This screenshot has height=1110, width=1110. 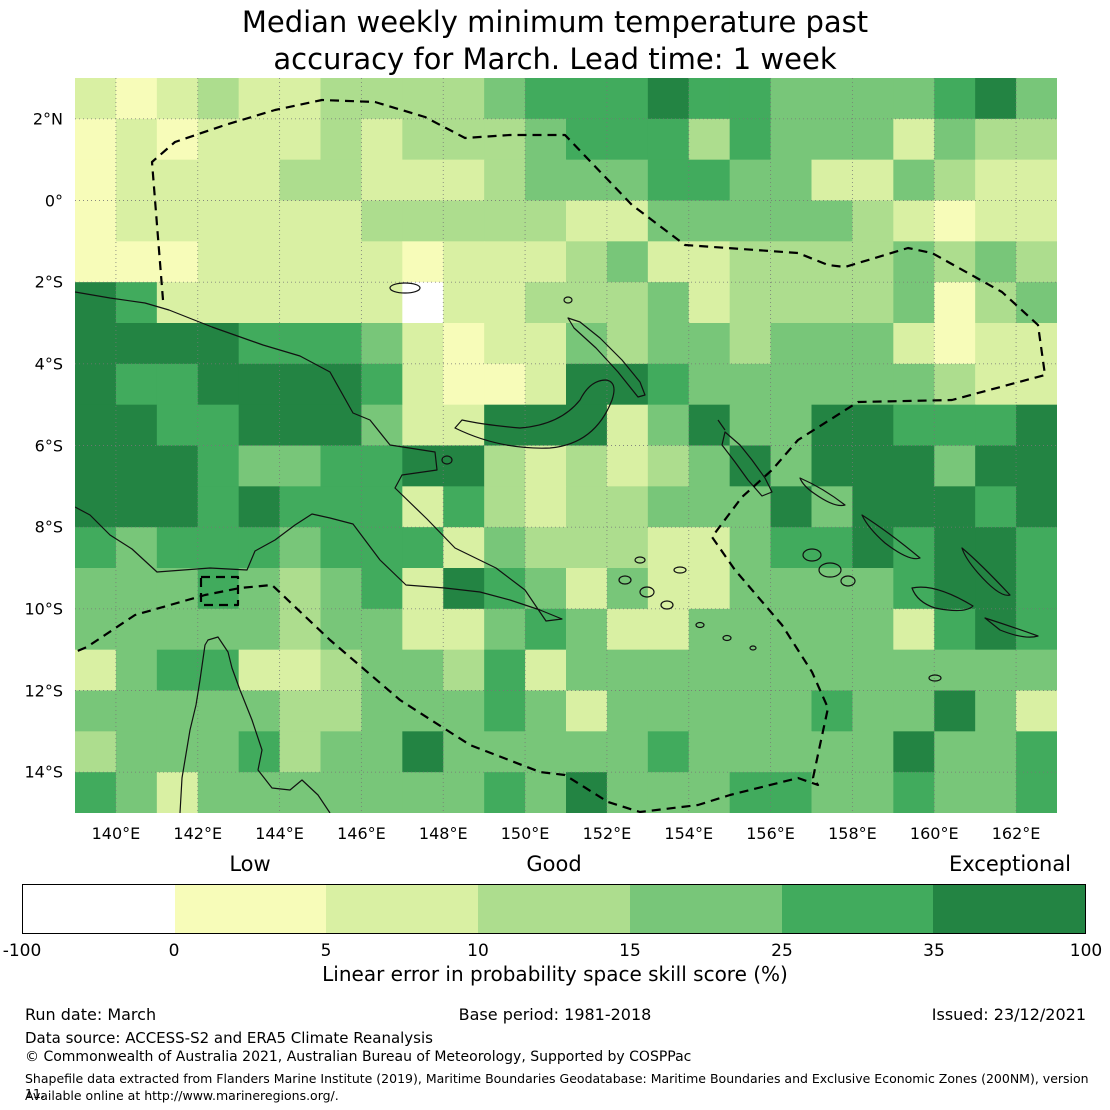 I want to click on island-woodlark, so click(x=680, y=570).